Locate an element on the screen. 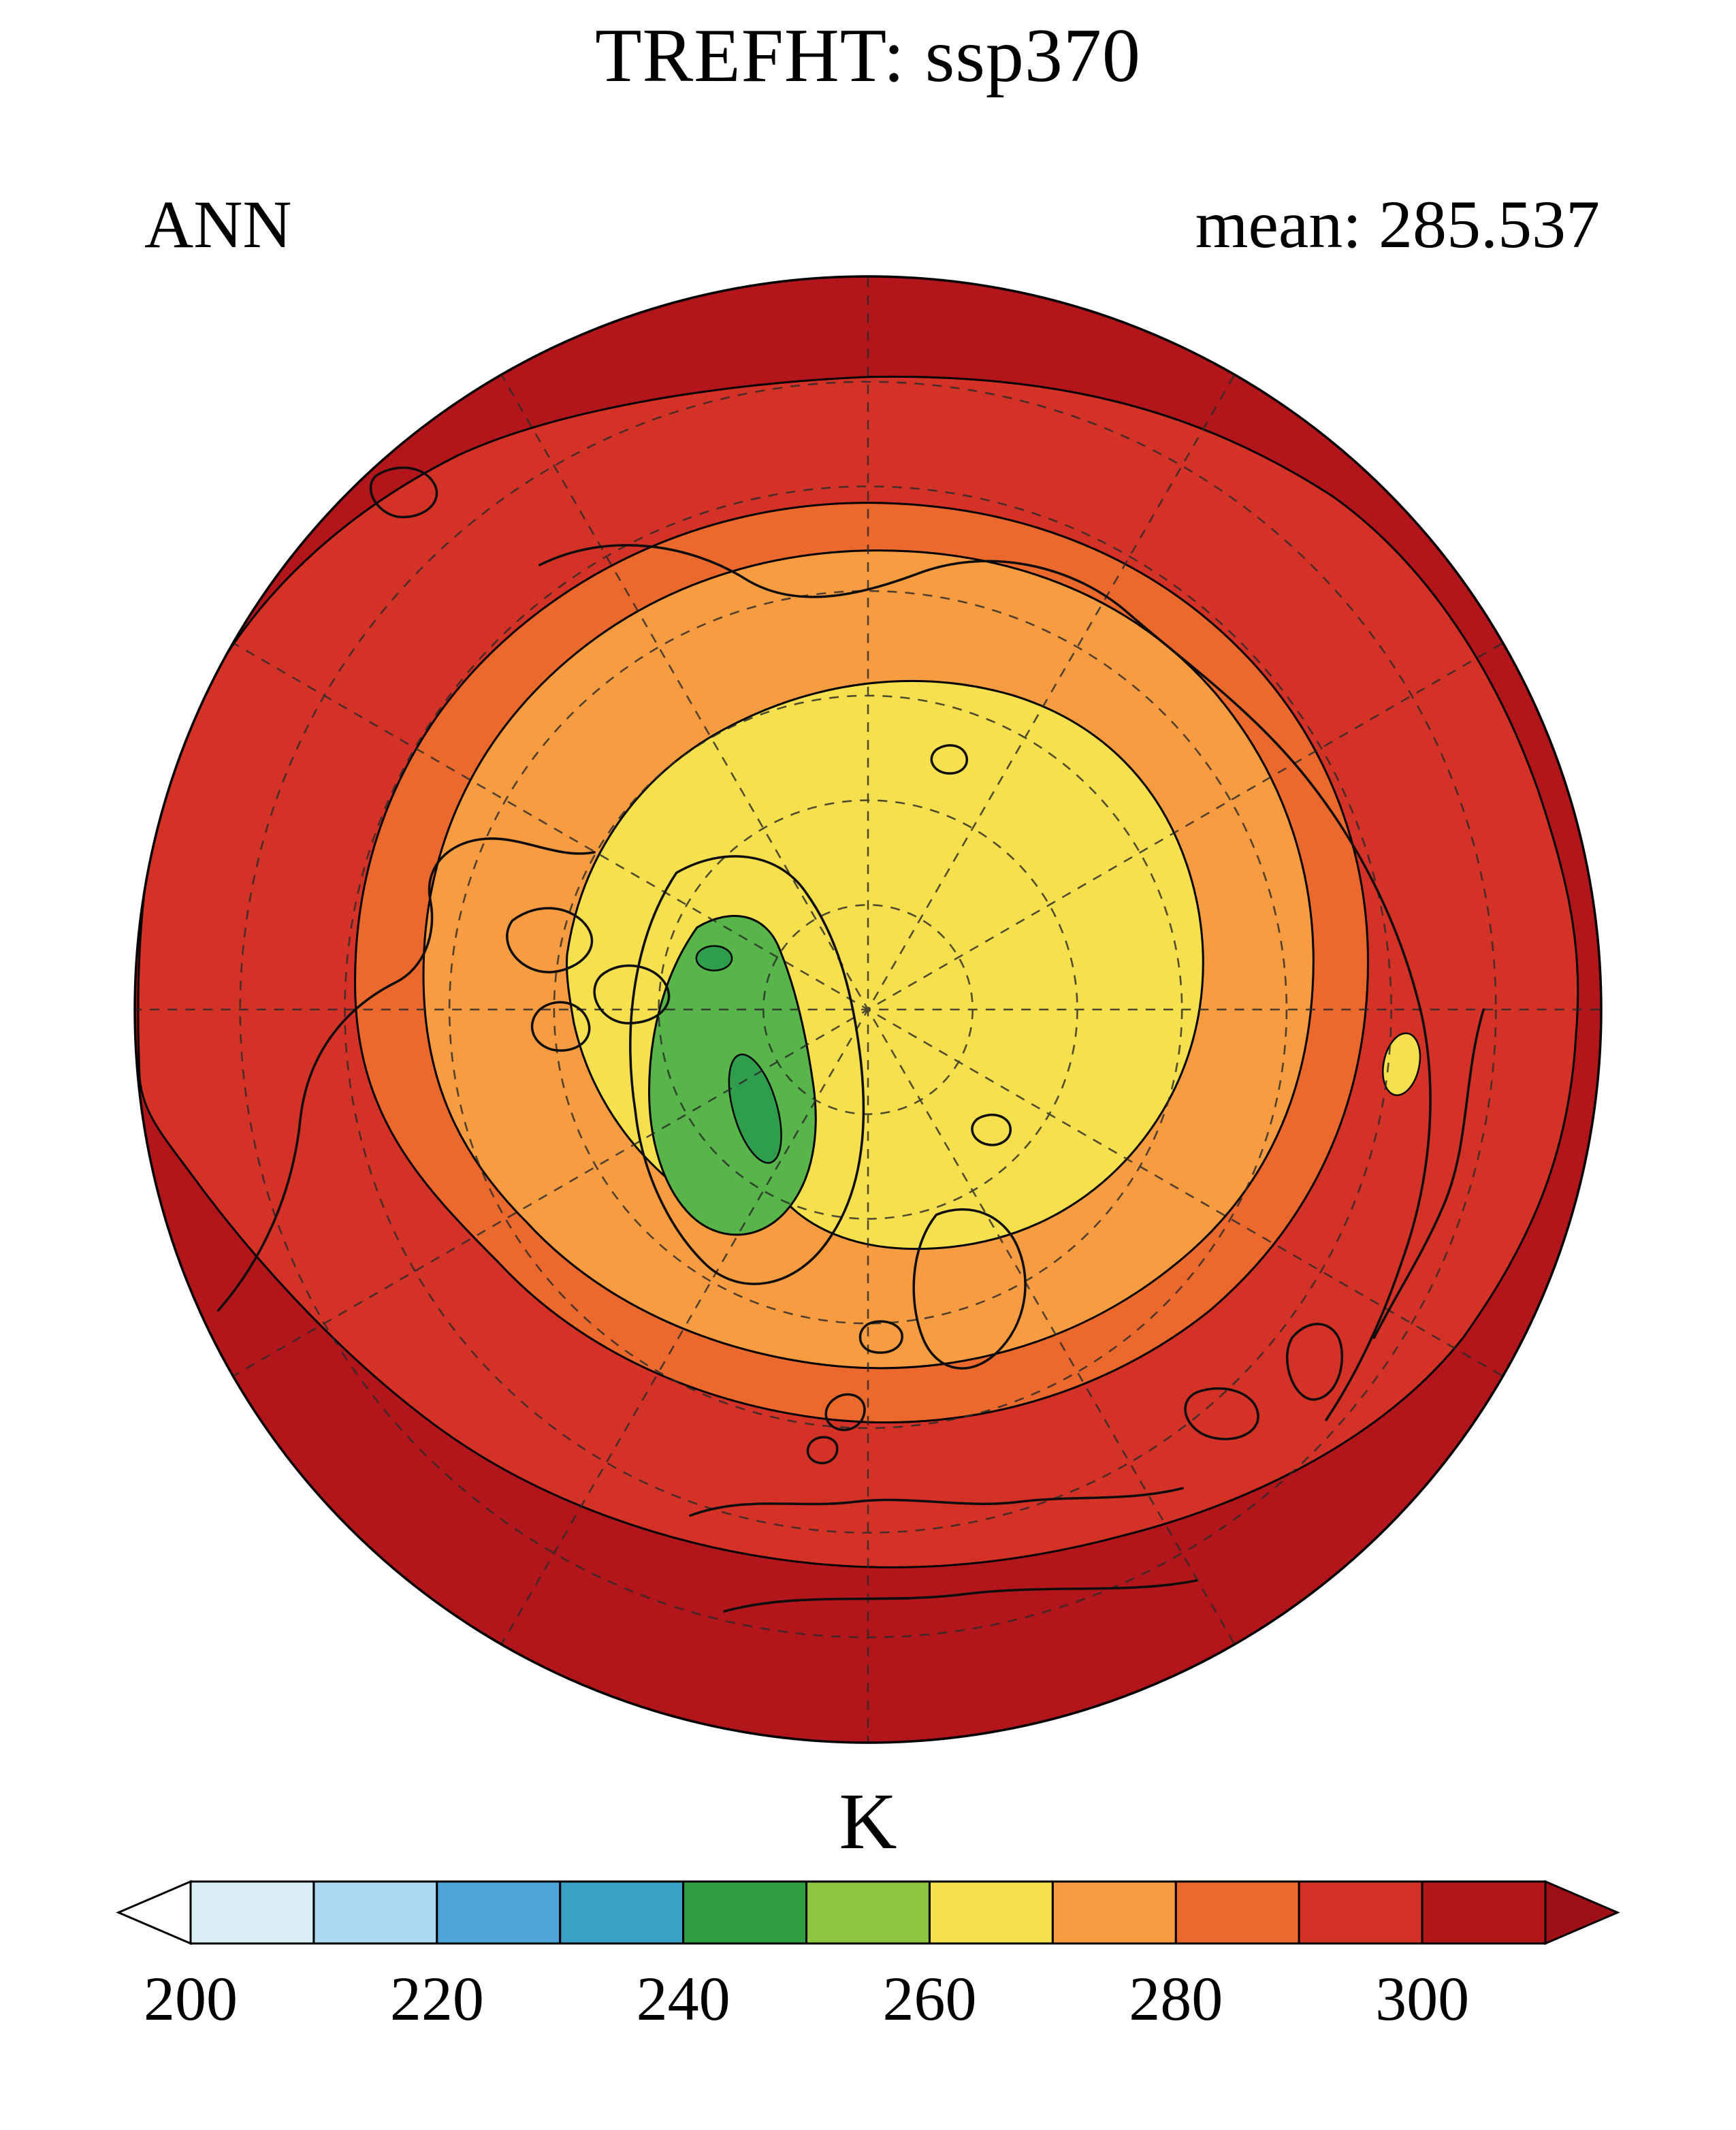 Image resolution: width=1736 pixels, height=2130 pixels. colorbar-tick-label: 200 is located at coordinates (191, 1998).